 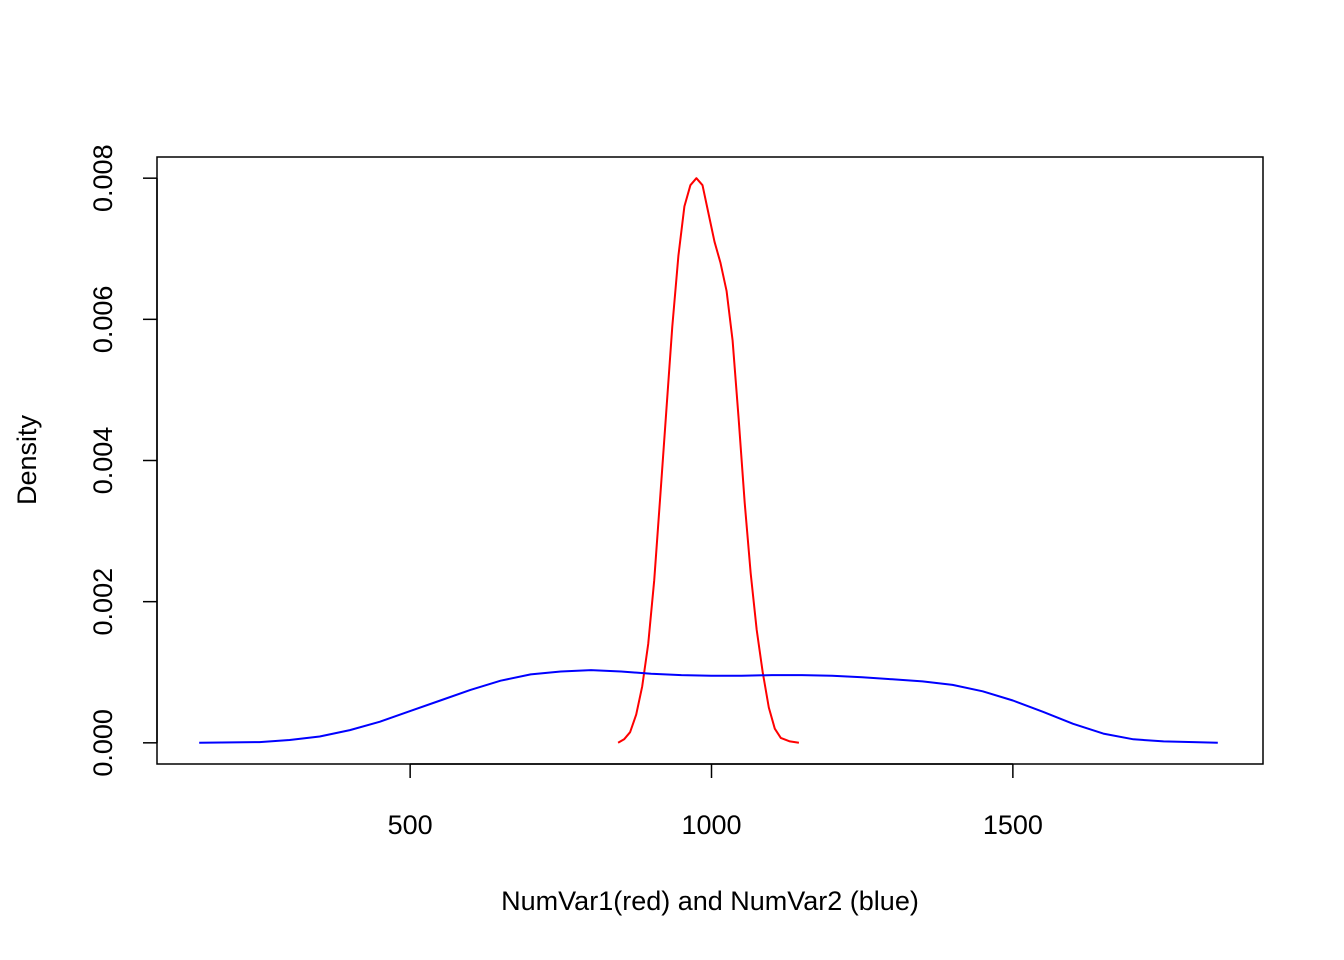 What do you see at coordinates (711, 825) in the screenshot?
I see `x-tick-label: 1000` at bounding box center [711, 825].